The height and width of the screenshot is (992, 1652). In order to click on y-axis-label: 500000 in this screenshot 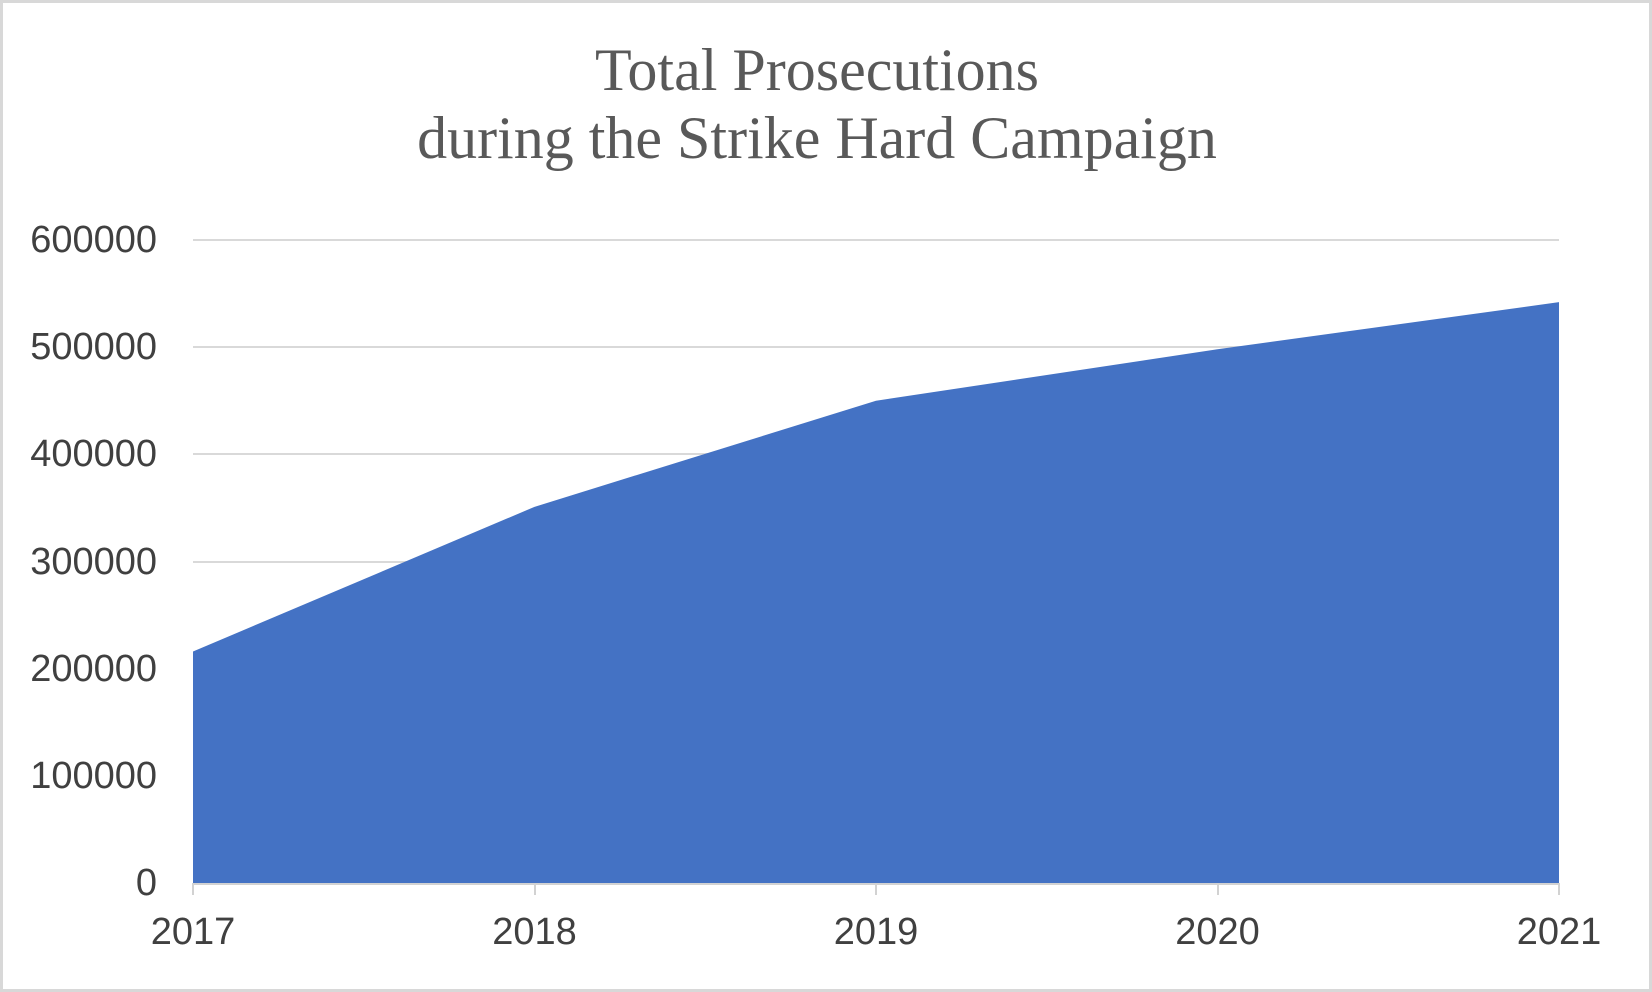, I will do `click(93, 347)`.